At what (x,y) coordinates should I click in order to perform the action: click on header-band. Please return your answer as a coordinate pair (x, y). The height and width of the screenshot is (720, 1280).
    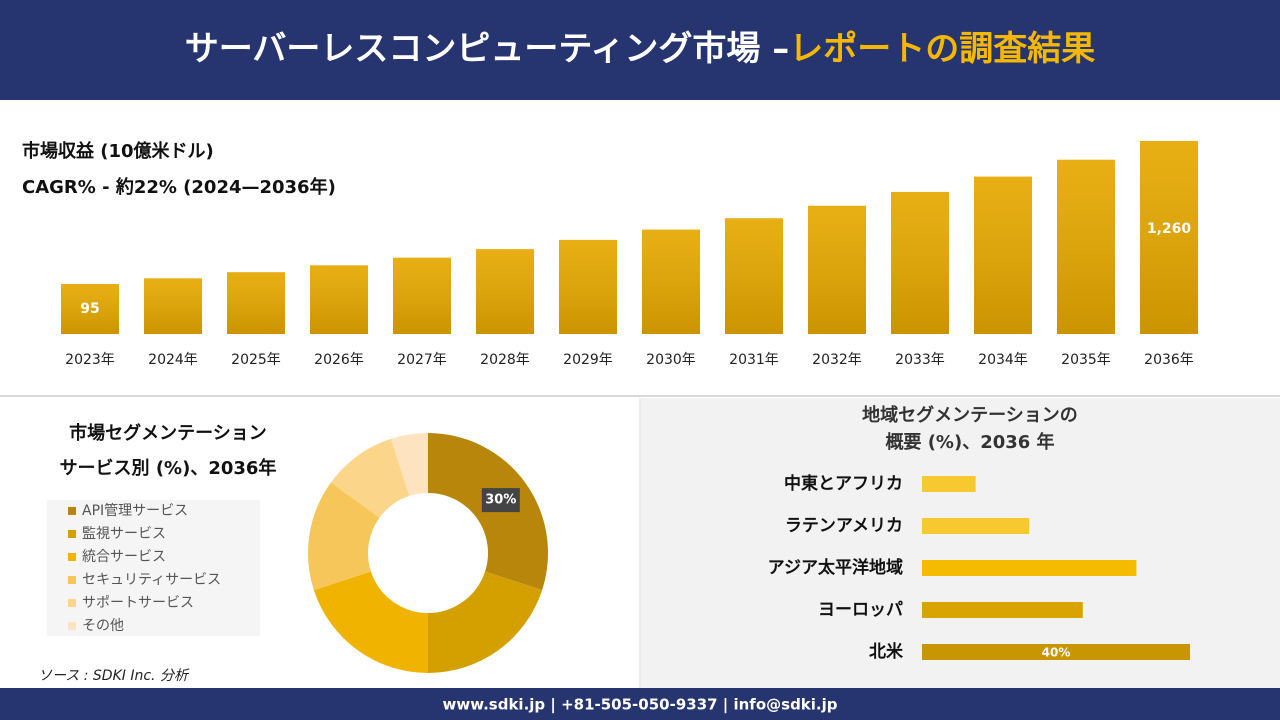
    Looking at the image, I should click on (640, 50).